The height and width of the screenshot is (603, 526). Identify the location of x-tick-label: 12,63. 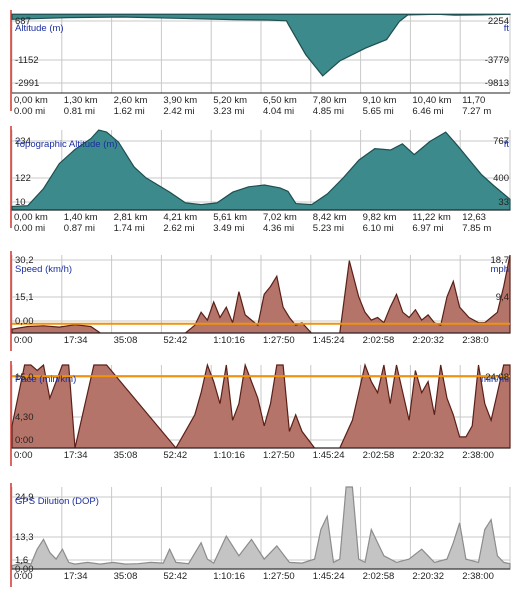
(474, 217).